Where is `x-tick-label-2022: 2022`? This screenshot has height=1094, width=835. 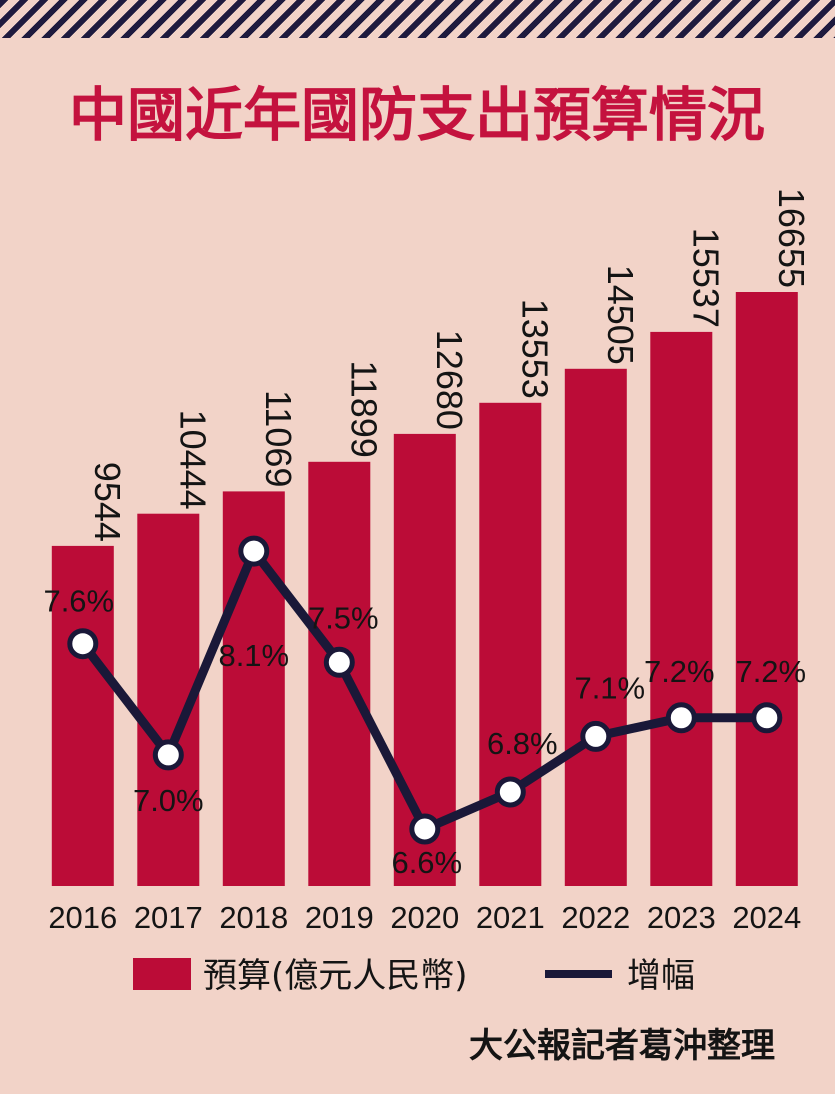 x-tick-label-2022: 2022 is located at coordinates (595, 917).